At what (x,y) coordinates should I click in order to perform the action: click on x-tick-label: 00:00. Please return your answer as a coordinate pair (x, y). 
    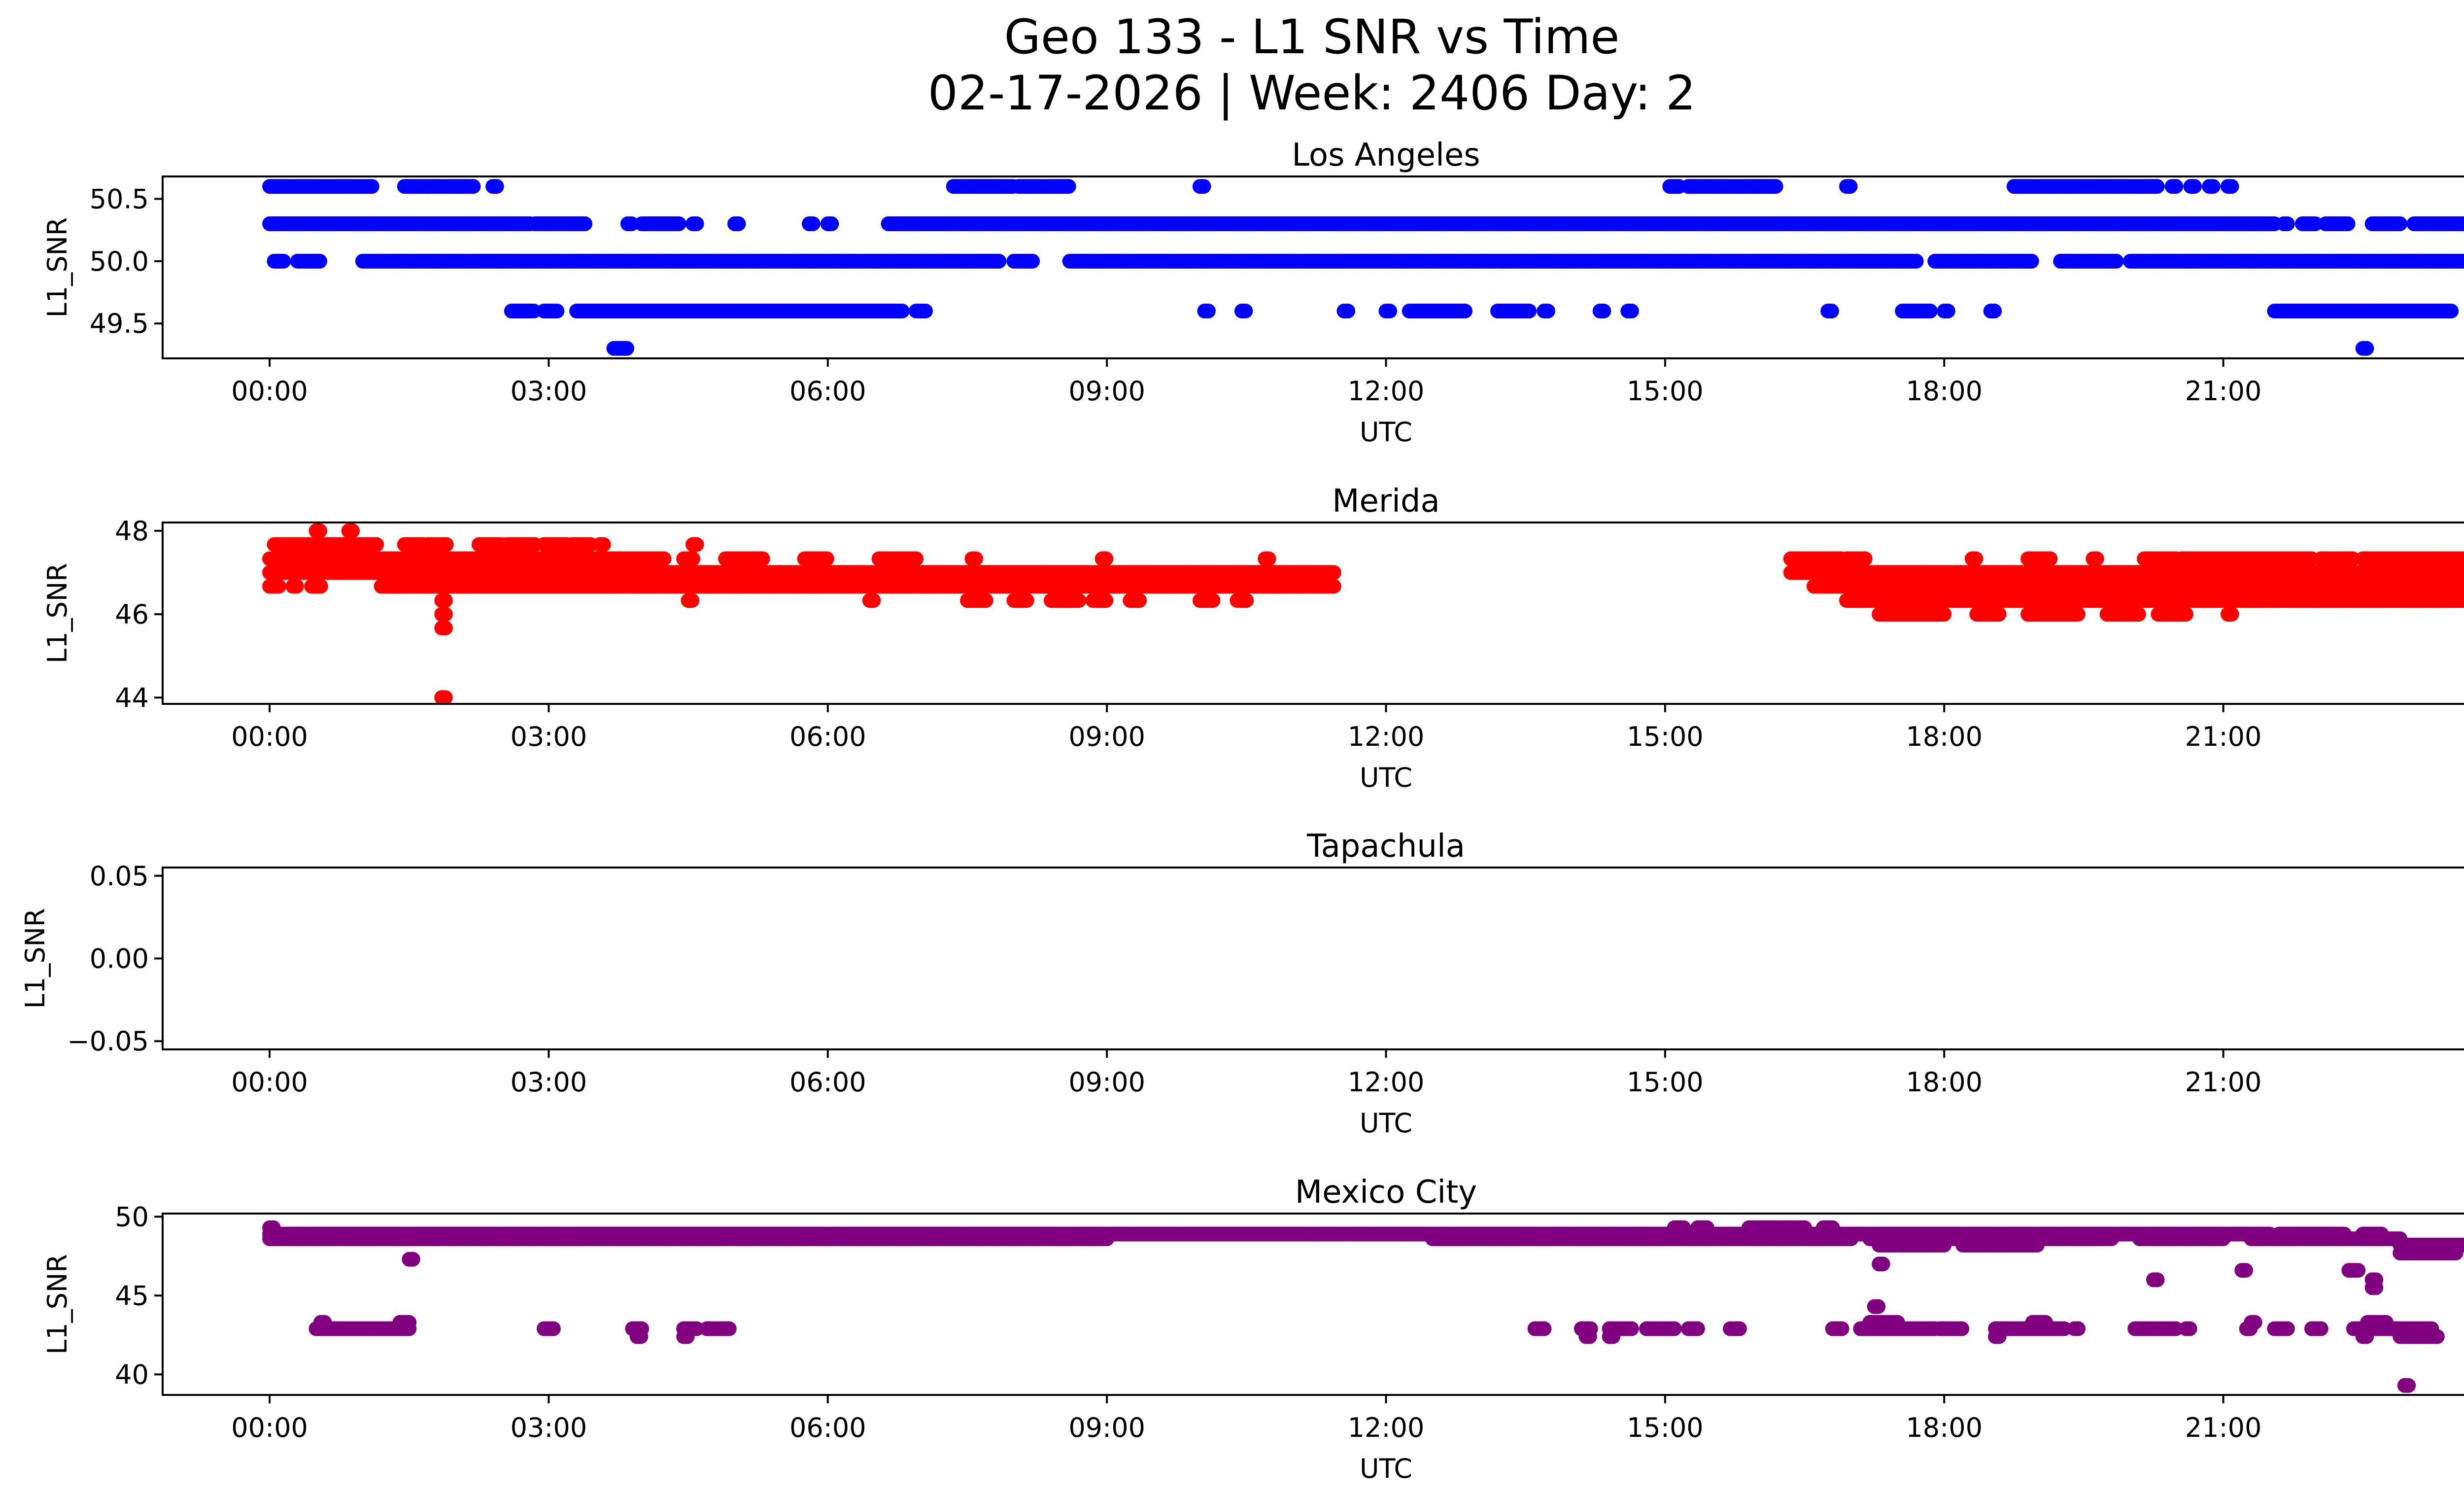
    Looking at the image, I should click on (269, 391).